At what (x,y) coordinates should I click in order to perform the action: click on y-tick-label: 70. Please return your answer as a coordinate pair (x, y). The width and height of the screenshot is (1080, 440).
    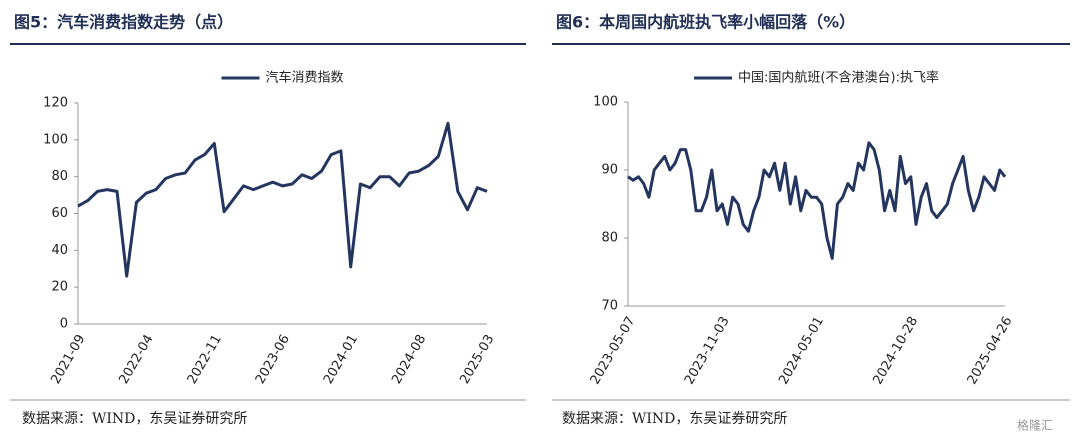
    Looking at the image, I should click on (609, 306).